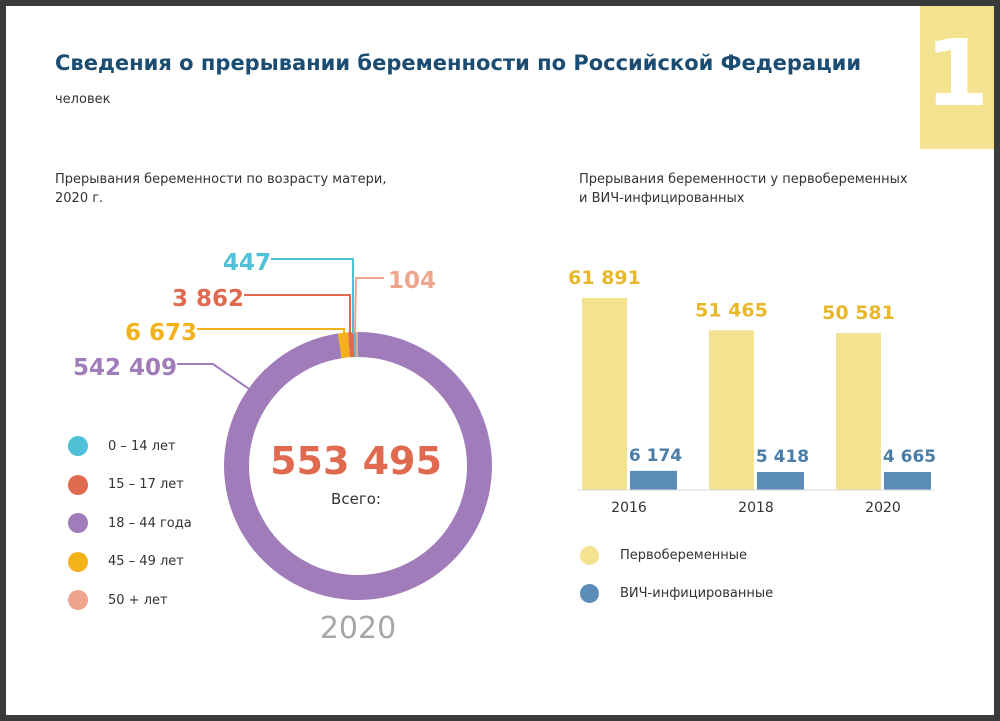  I want to click on legend-swatch-50-plus, so click(78, 600).